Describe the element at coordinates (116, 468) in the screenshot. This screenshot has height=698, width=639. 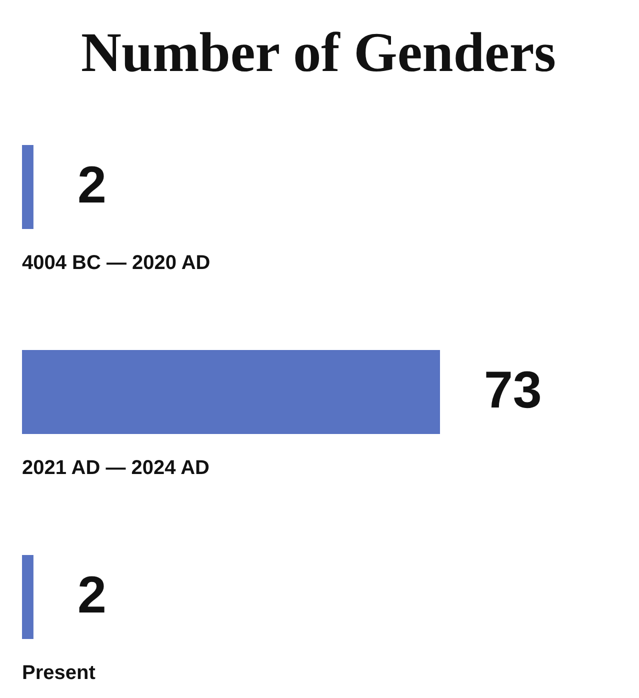
I see `y-tick-label: 2021 AD — 2024 AD` at that location.